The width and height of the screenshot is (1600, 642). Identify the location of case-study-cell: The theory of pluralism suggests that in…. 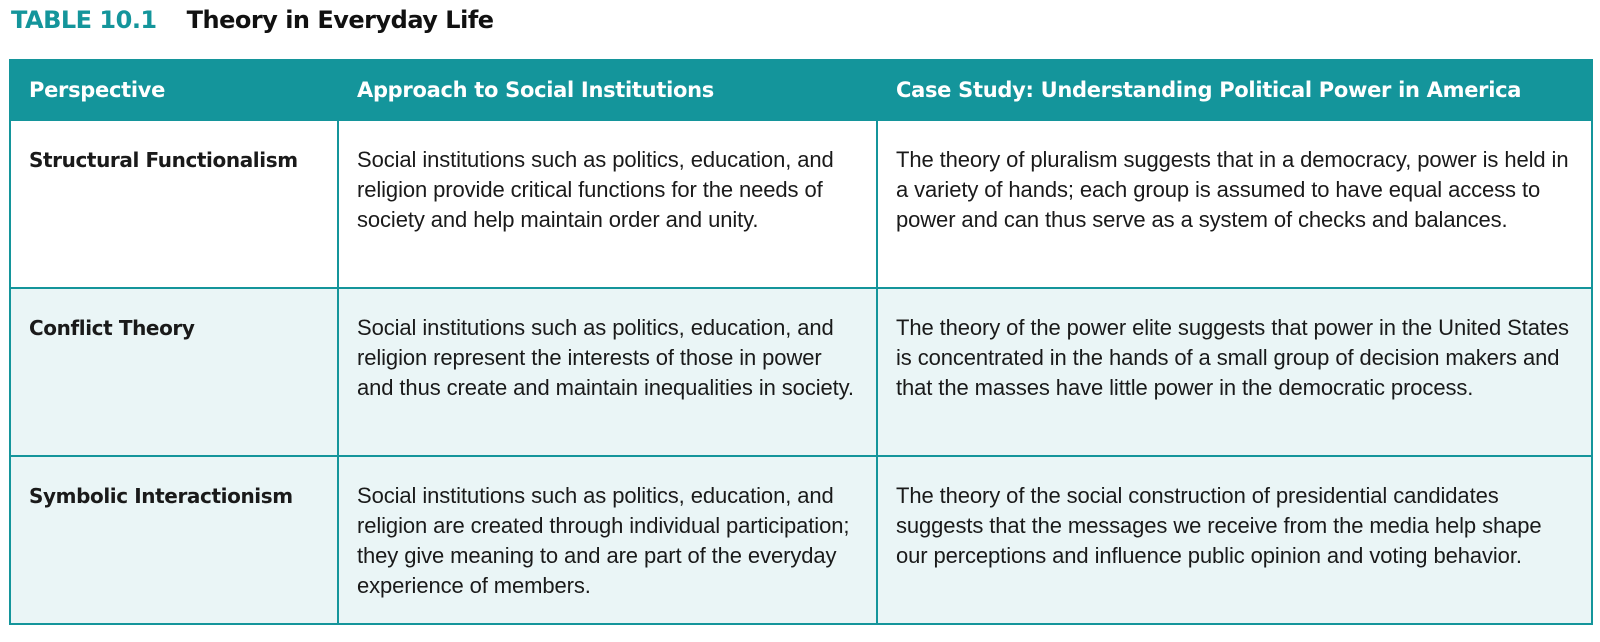
(1234, 204).